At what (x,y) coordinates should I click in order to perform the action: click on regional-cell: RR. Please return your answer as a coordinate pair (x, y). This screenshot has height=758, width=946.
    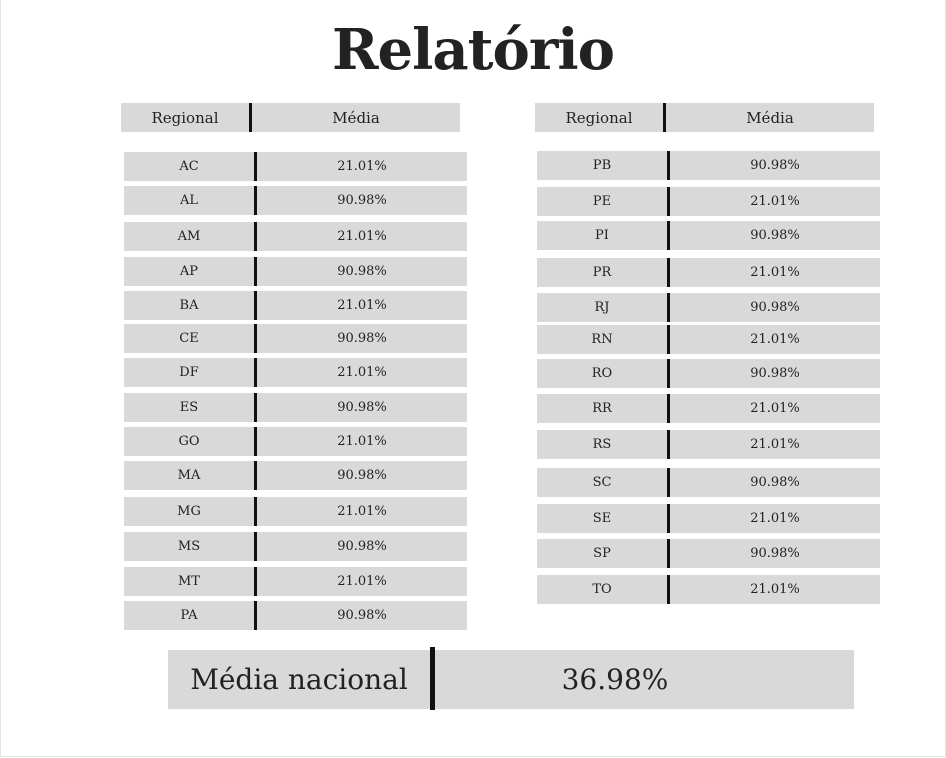
    Looking at the image, I should click on (602, 408).